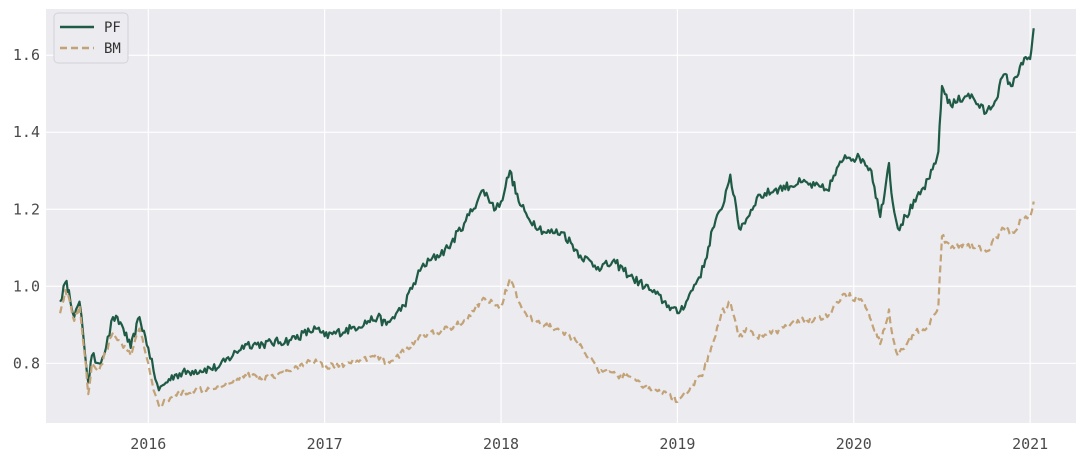 The height and width of the screenshot is (459, 1080). I want to click on y-tick-label: 0.8, so click(26, 363).